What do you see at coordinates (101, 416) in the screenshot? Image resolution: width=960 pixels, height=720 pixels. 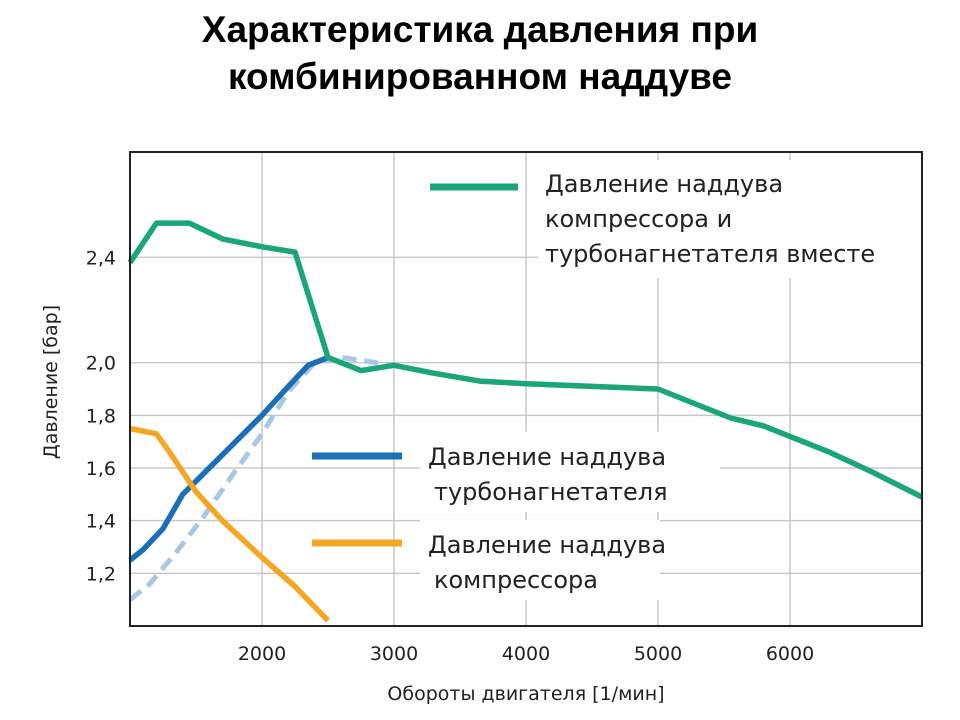 I see `y-tick-label: 1,8` at bounding box center [101, 416].